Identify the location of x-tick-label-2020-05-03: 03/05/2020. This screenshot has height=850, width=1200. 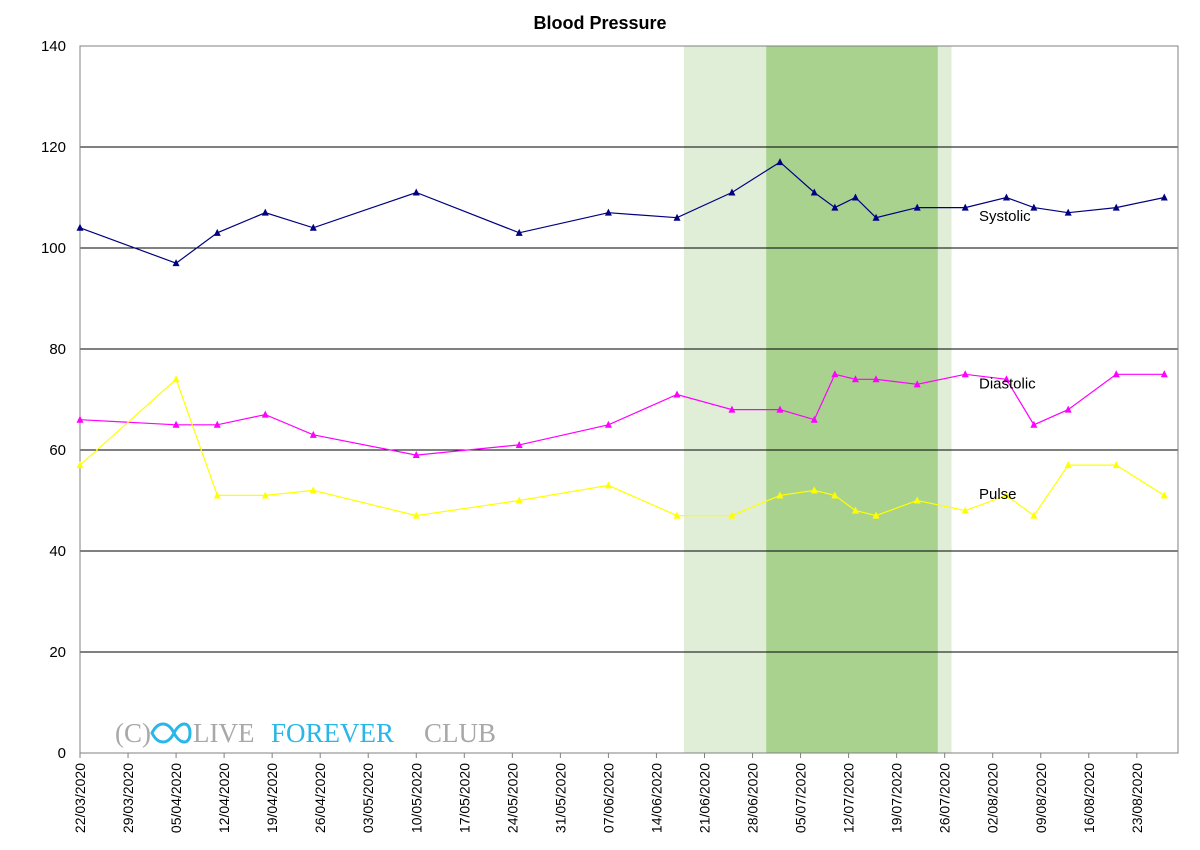
(368, 798).